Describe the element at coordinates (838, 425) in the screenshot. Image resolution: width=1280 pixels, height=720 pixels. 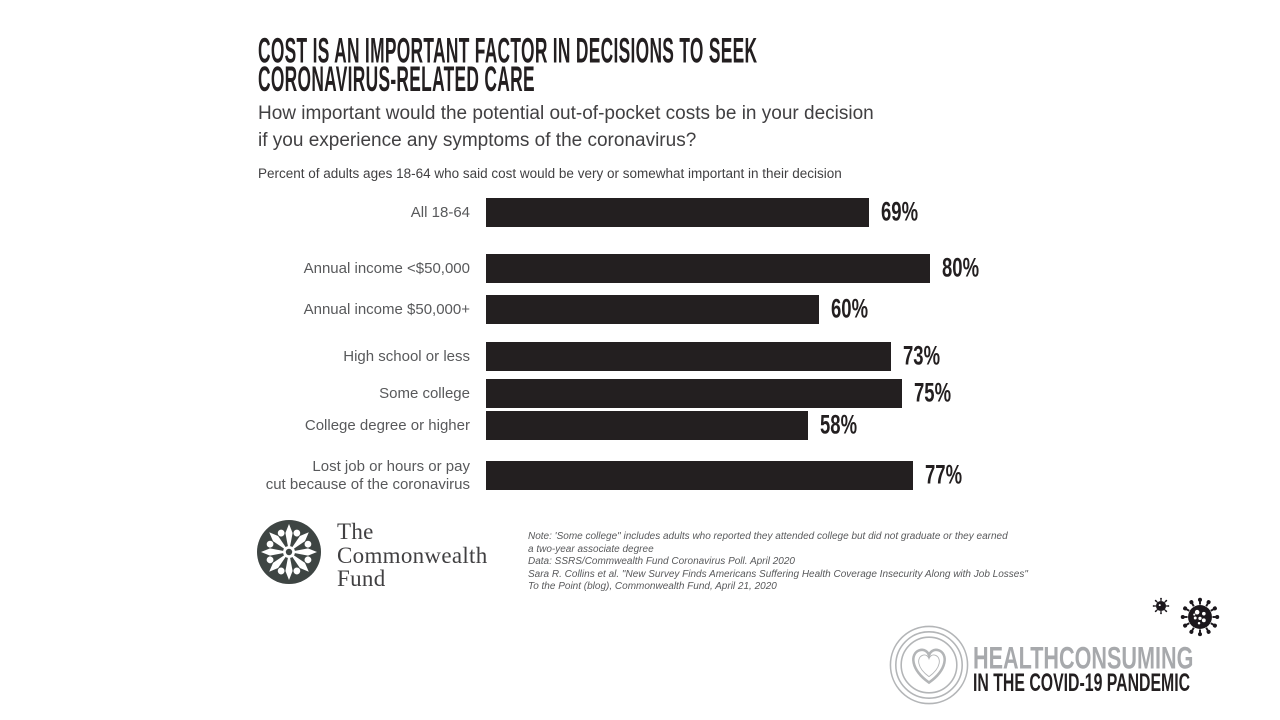
I see `bar-value-label: 58%` at that location.